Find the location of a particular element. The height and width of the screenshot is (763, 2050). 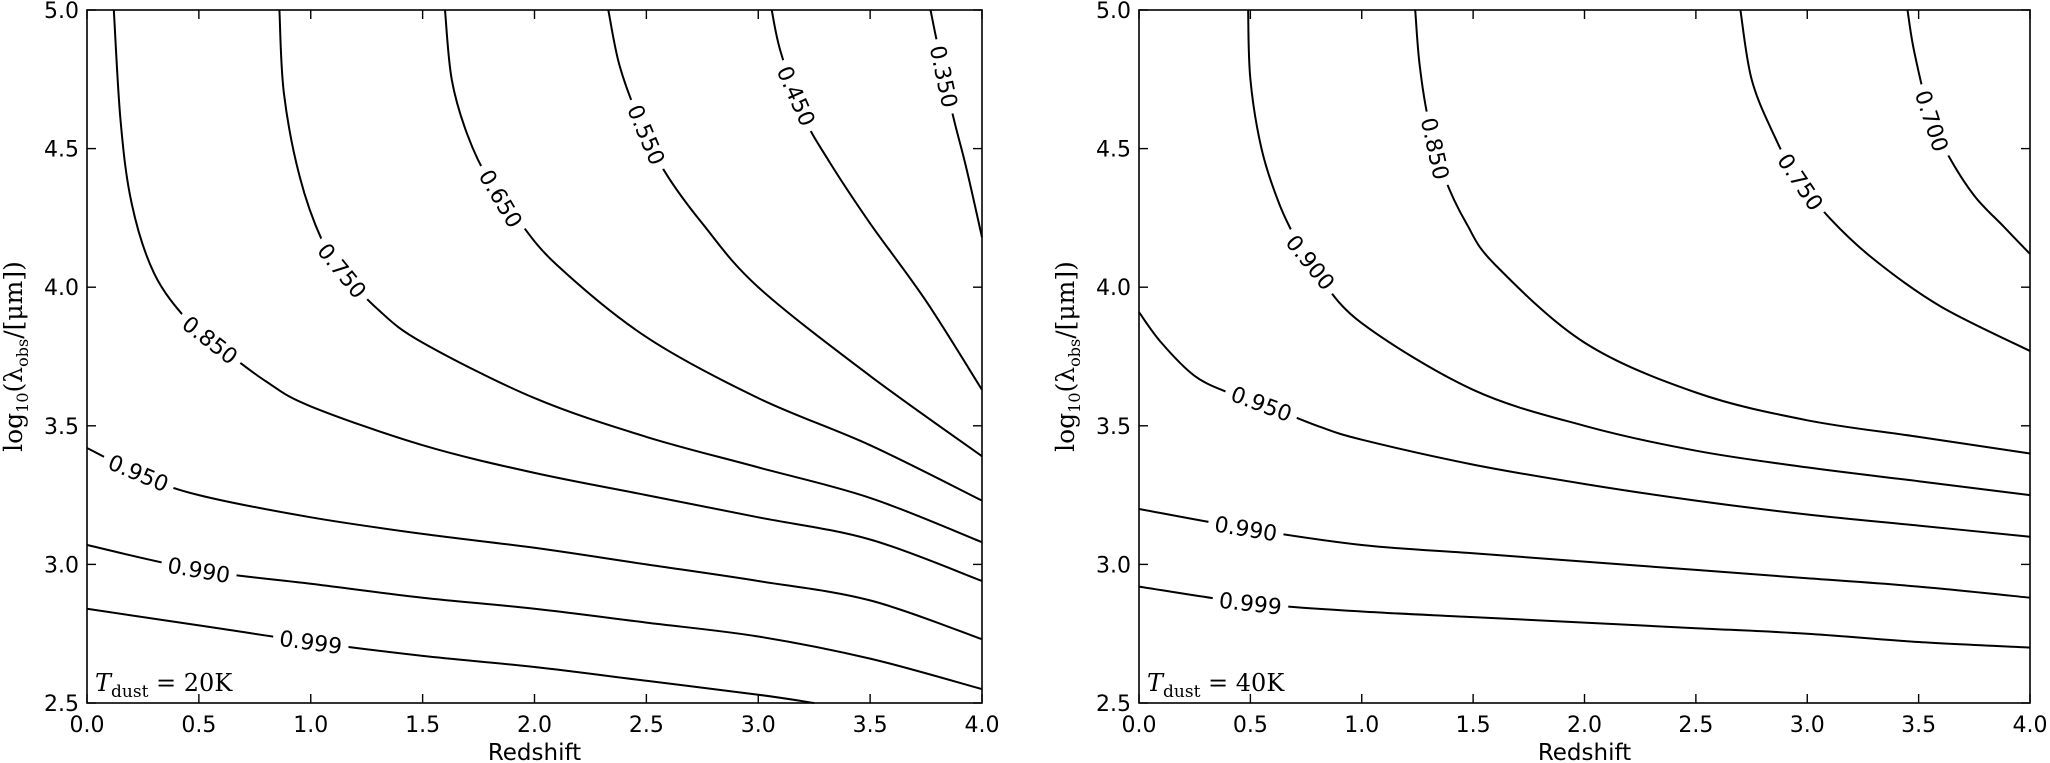

anno-sub-right: dust is located at coordinates (1182, 692).